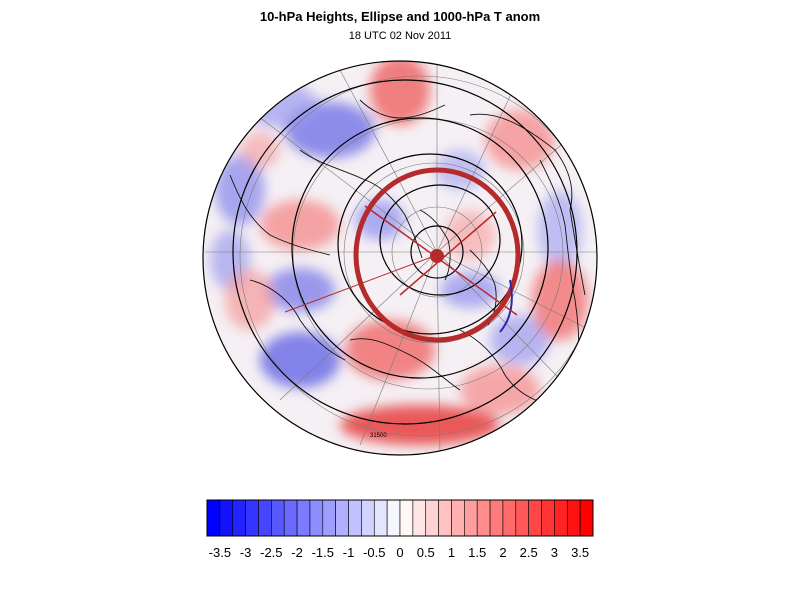 This screenshot has height=600, width=800. I want to click on colorbar-tick-label: -1.5, so click(323, 552).